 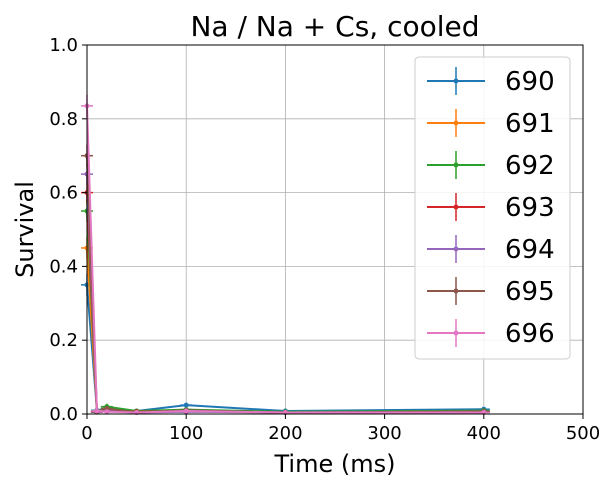 I want to click on legend-item: 693, so click(x=491, y=208).